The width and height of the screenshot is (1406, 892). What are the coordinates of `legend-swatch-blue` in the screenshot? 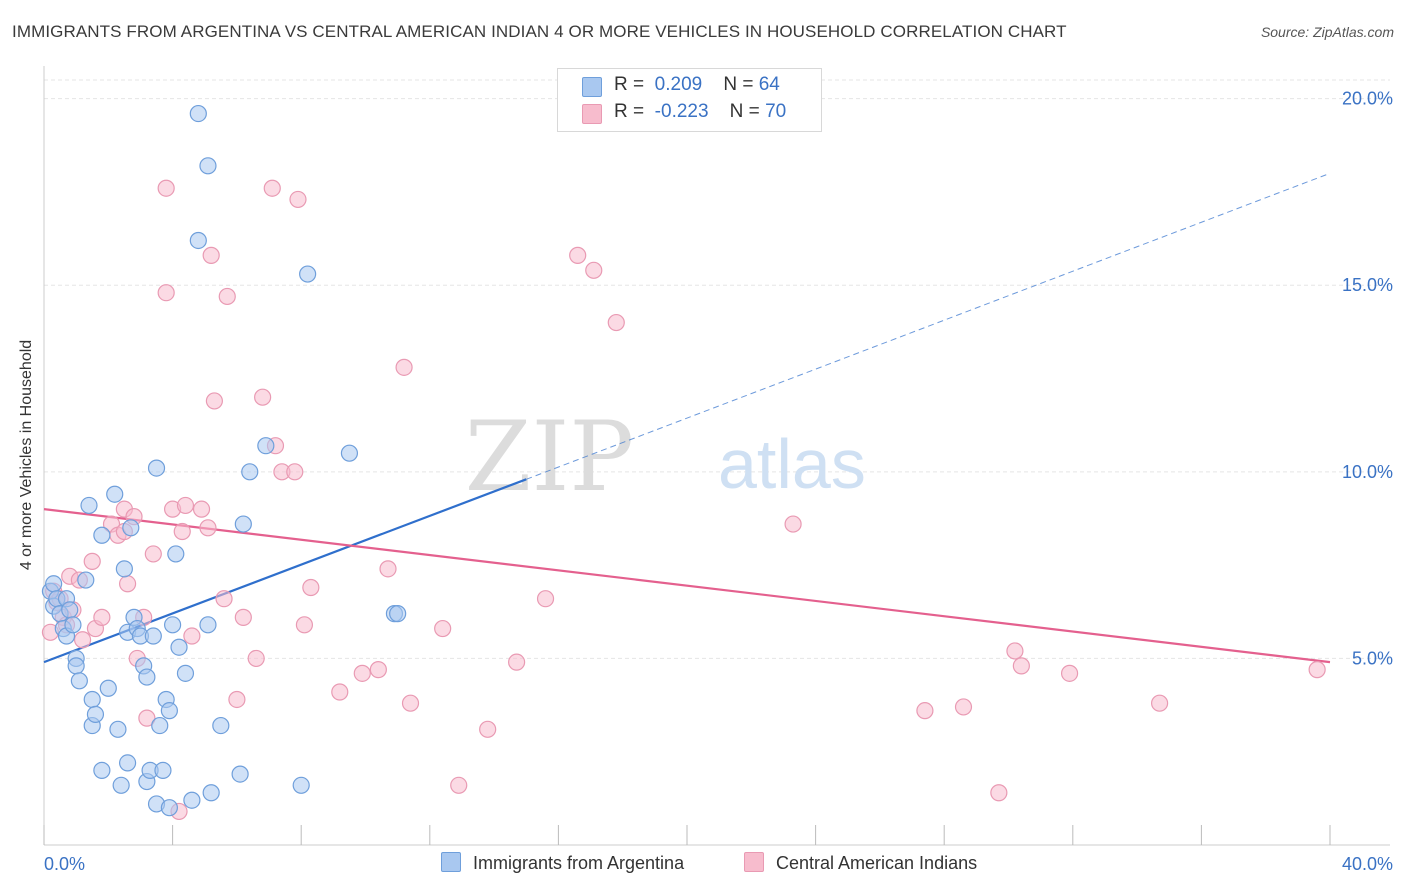 It's located at (592, 87).